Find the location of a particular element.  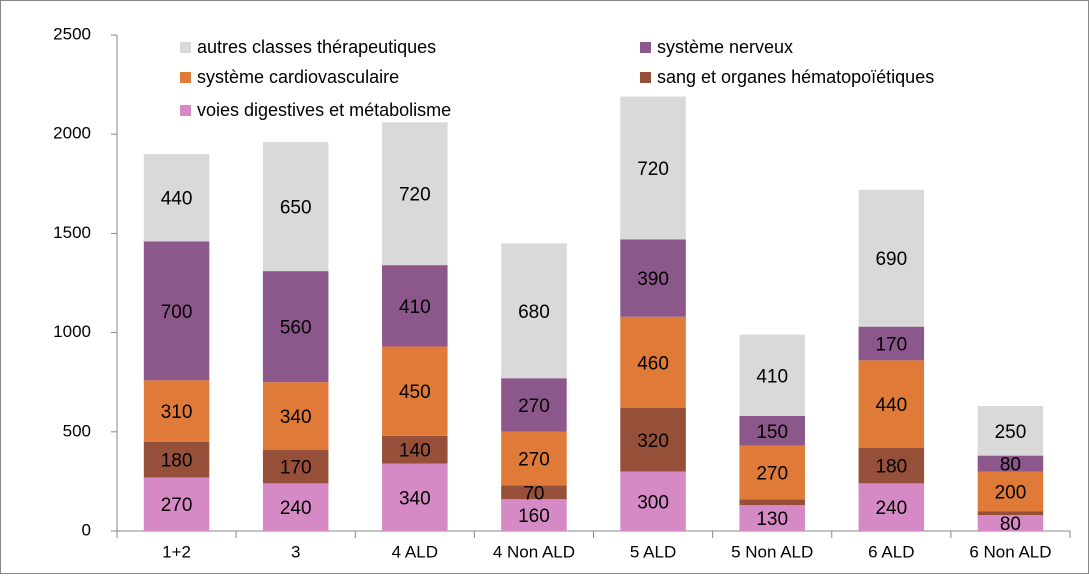

data-label: 150 is located at coordinates (772, 432).